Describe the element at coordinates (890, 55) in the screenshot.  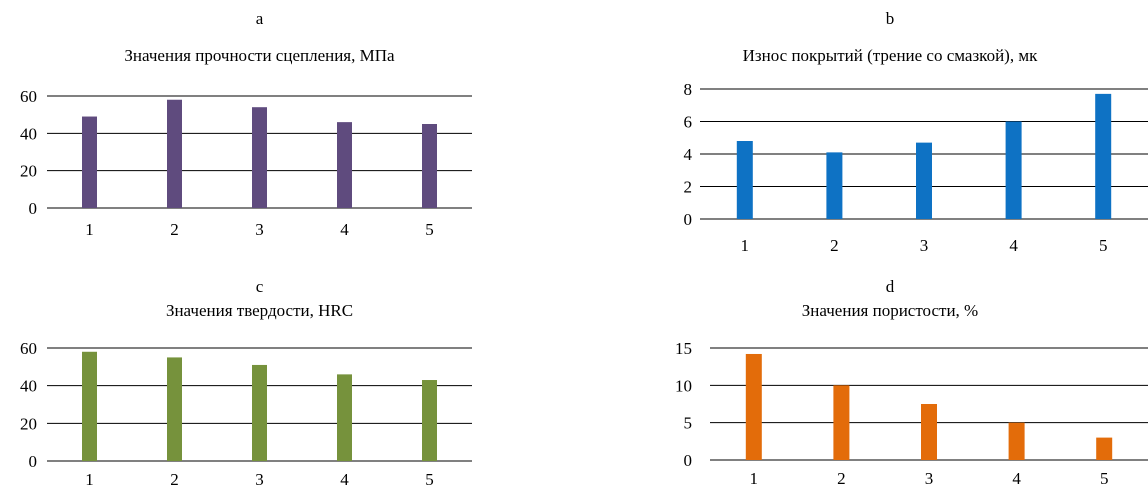
I see `chart-title: Износ покрытий (трение со смазкой), мк` at that location.